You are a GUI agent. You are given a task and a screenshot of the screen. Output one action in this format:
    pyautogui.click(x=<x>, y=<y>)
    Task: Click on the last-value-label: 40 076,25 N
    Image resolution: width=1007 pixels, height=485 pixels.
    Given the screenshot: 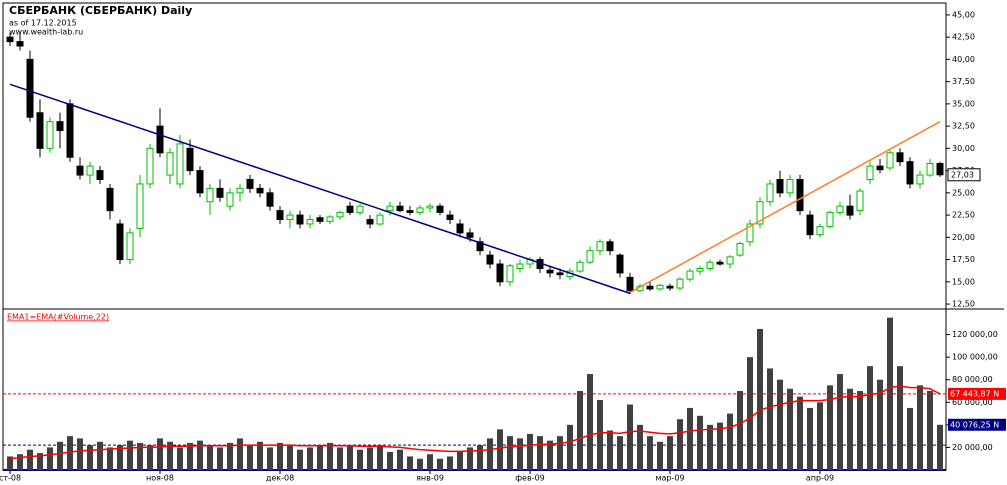 What is the action you would take?
    pyautogui.click(x=974, y=424)
    